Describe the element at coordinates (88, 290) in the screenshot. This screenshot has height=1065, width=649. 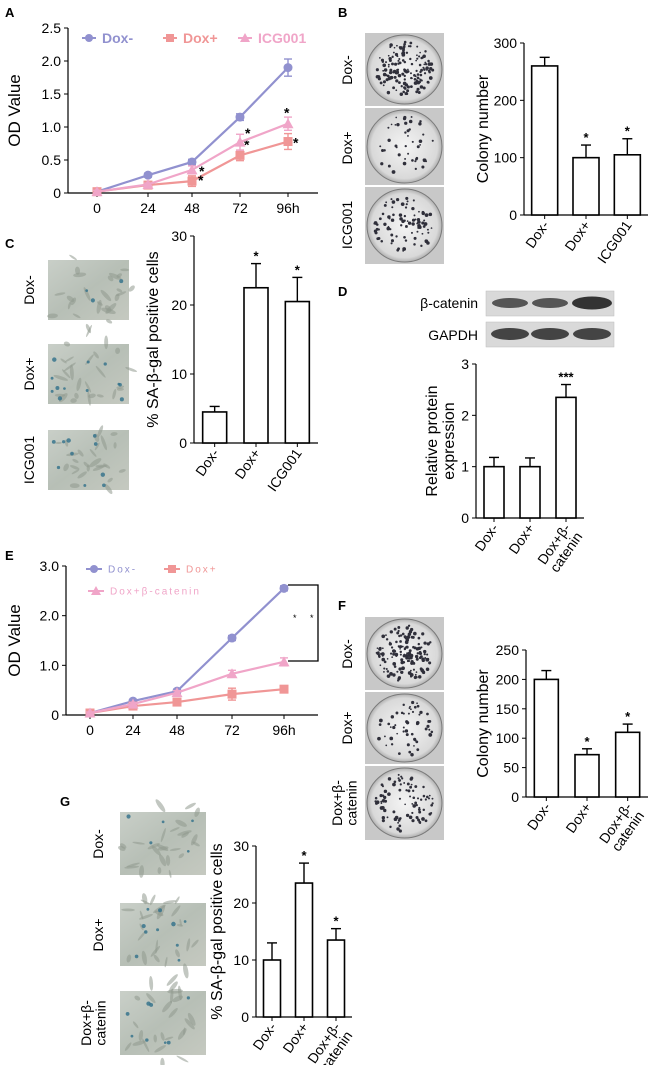
I see `photo-frame` at that location.